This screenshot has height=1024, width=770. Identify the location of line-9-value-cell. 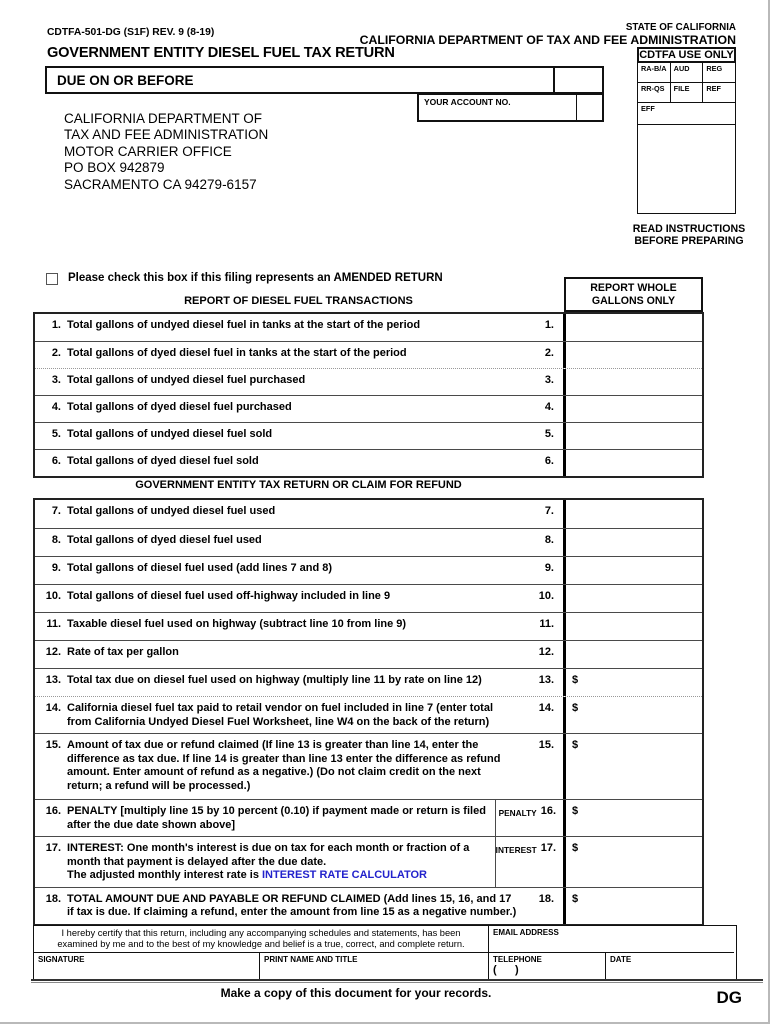
(634, 570).